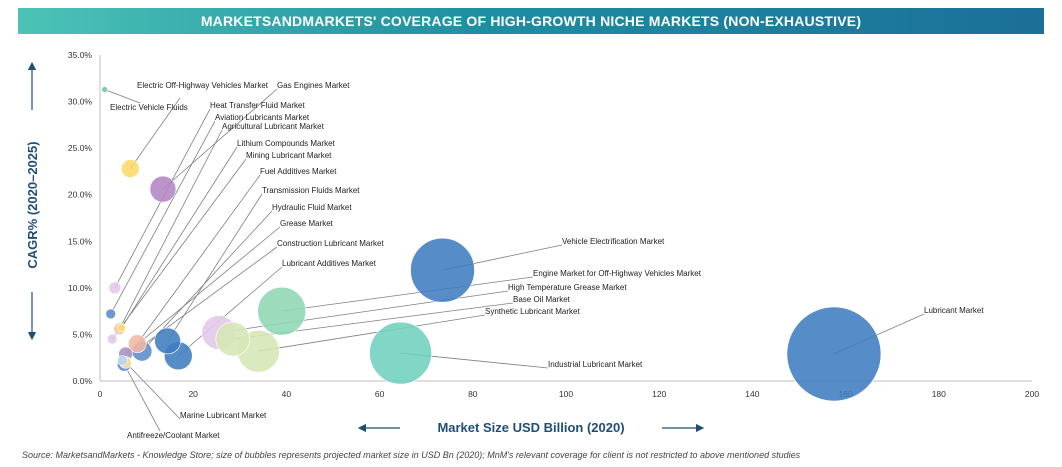  Describe the element at coordinates (83, 381) in the screenshot. I see `y-tick-label: 0.0%` at that location.